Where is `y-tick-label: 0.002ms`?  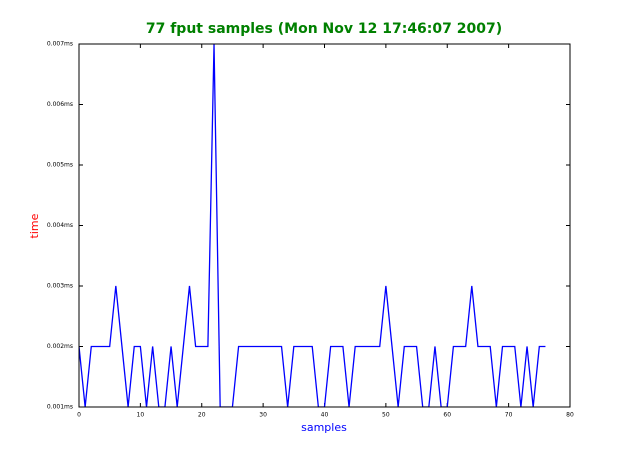
y-tick-label: 0.002ms is located at coordinates (60, 346).